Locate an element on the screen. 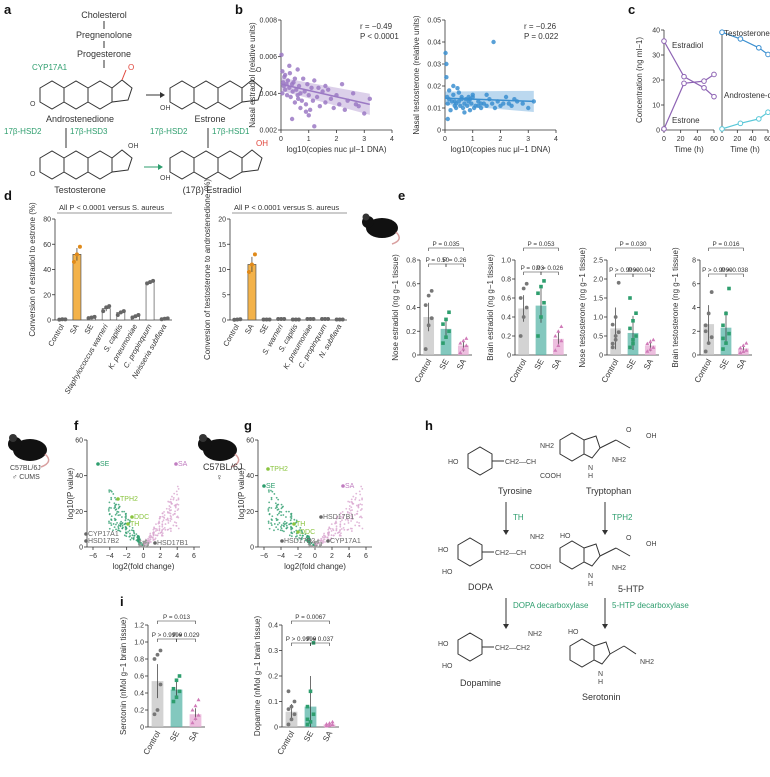 Image resolution: width=770 pixels, height=777 pixels. dopa-label: DOPA is located at coordinates (480, 587).